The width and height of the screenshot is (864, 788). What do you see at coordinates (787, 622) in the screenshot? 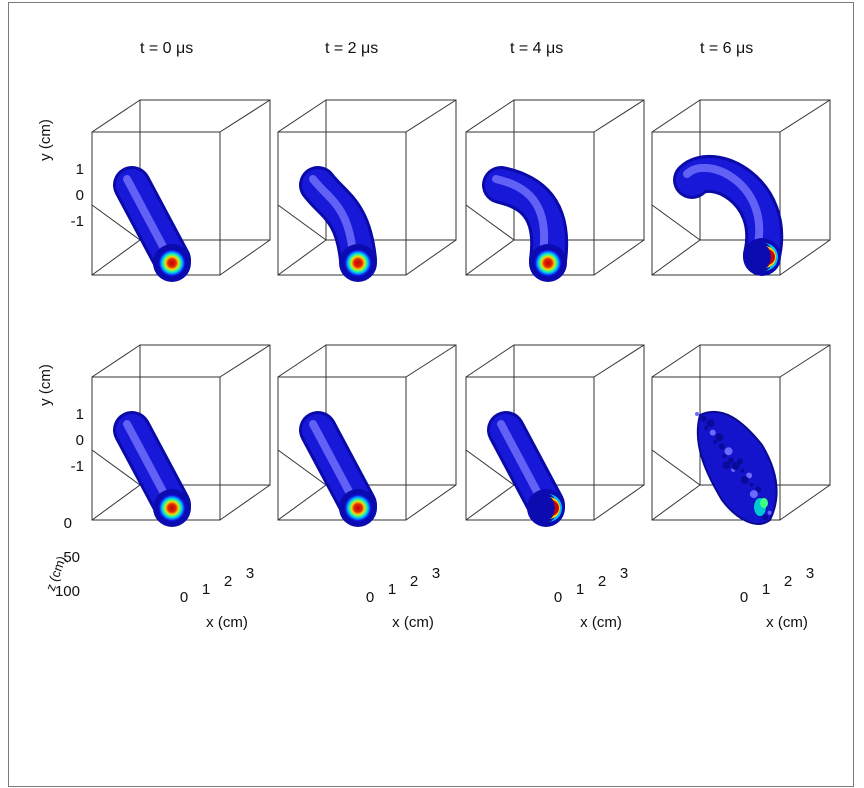
I see `x-axis-label-col4: x (cm)` at bounding box center [787, 622].